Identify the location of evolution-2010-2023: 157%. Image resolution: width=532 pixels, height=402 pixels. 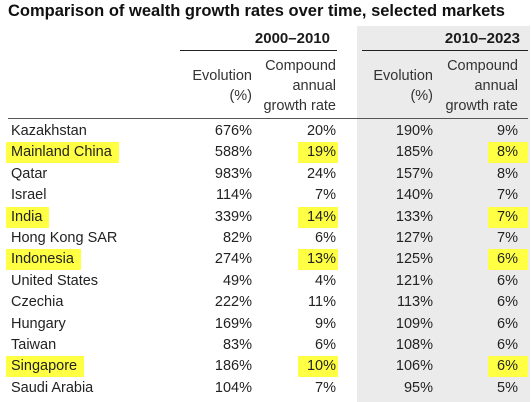
(414, 173).